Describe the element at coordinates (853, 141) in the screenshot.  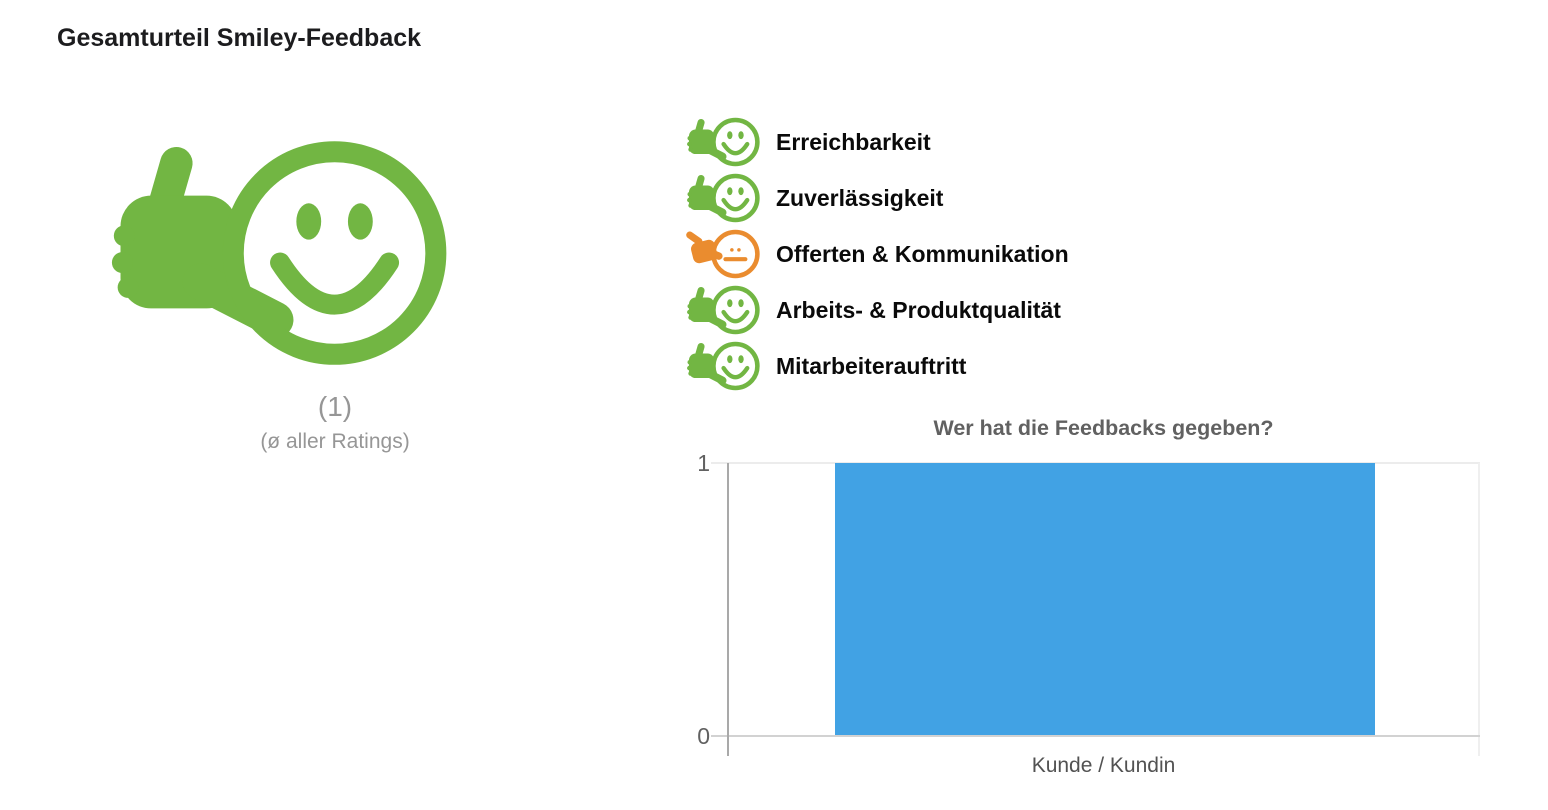
I see `category-label: Erreichbarkeit` at that location.